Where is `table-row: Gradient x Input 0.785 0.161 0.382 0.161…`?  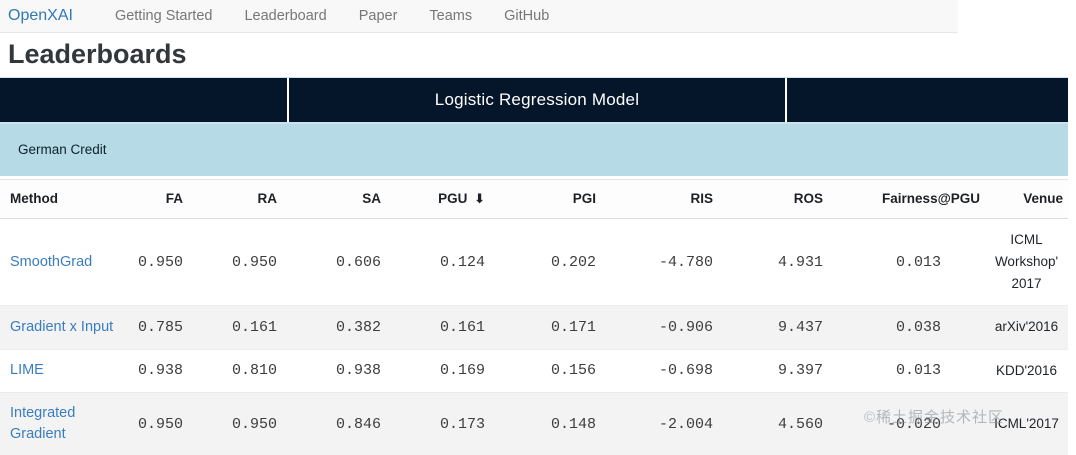 table-row: Gradient x Input 0.785 0.161 0.382 0.161… is located at coordinates (534, 327).